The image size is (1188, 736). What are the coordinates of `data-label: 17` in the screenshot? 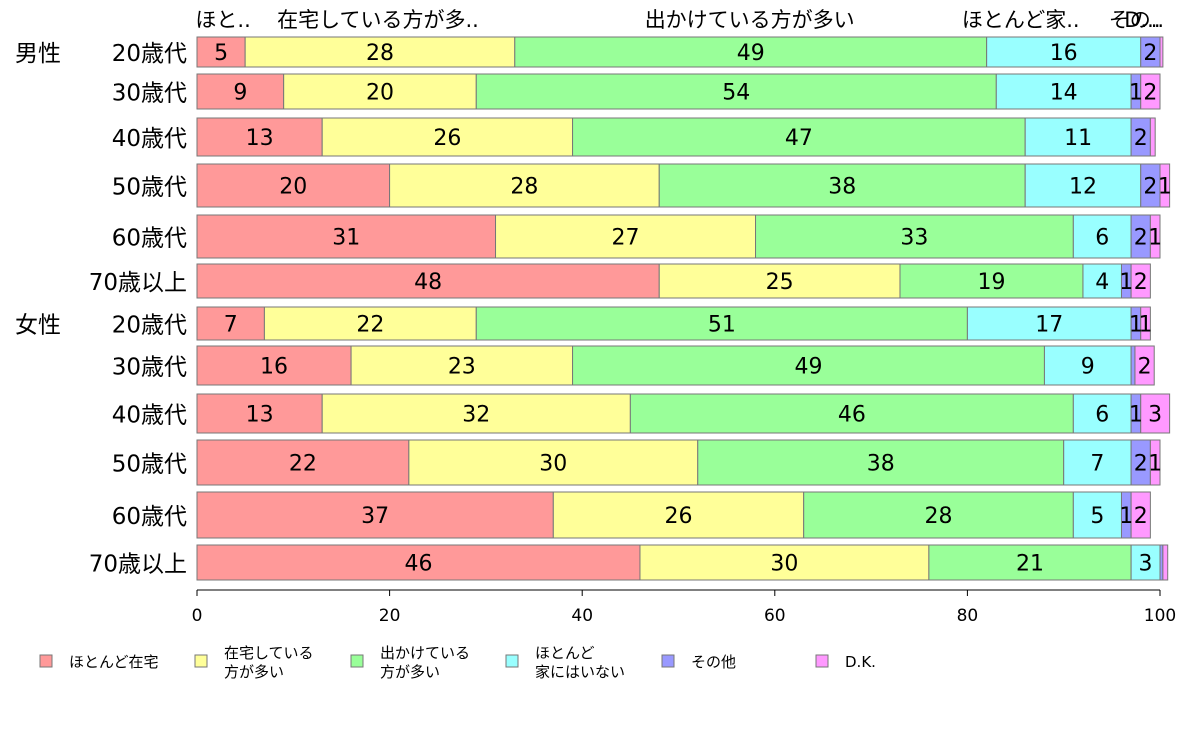 It's located at (1049, 325).